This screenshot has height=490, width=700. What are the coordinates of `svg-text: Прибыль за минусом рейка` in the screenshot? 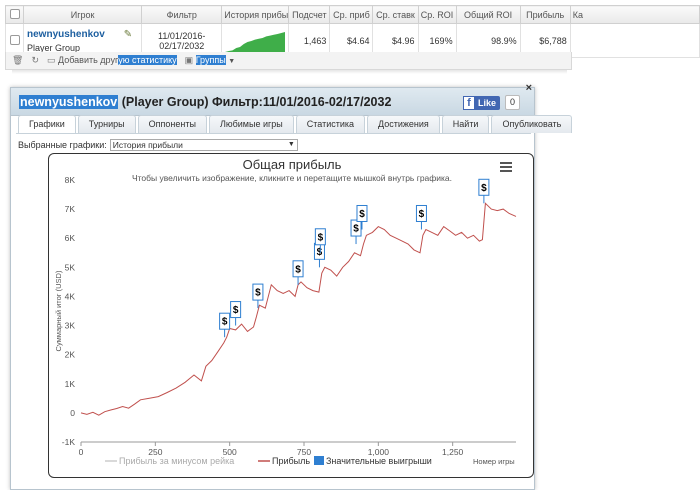 It's located at (176, 461).